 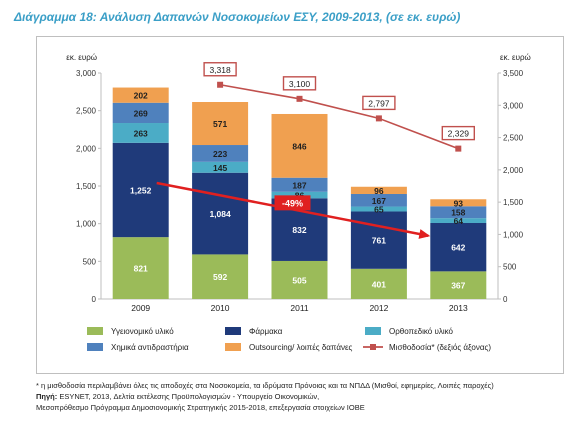 I want to click on bar-value-label: 202, so click(x=141, y=96).